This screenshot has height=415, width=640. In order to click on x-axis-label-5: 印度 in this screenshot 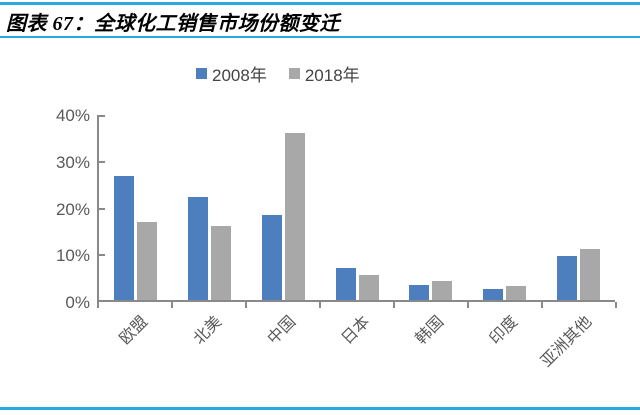, I will do `click(504, 330)`.